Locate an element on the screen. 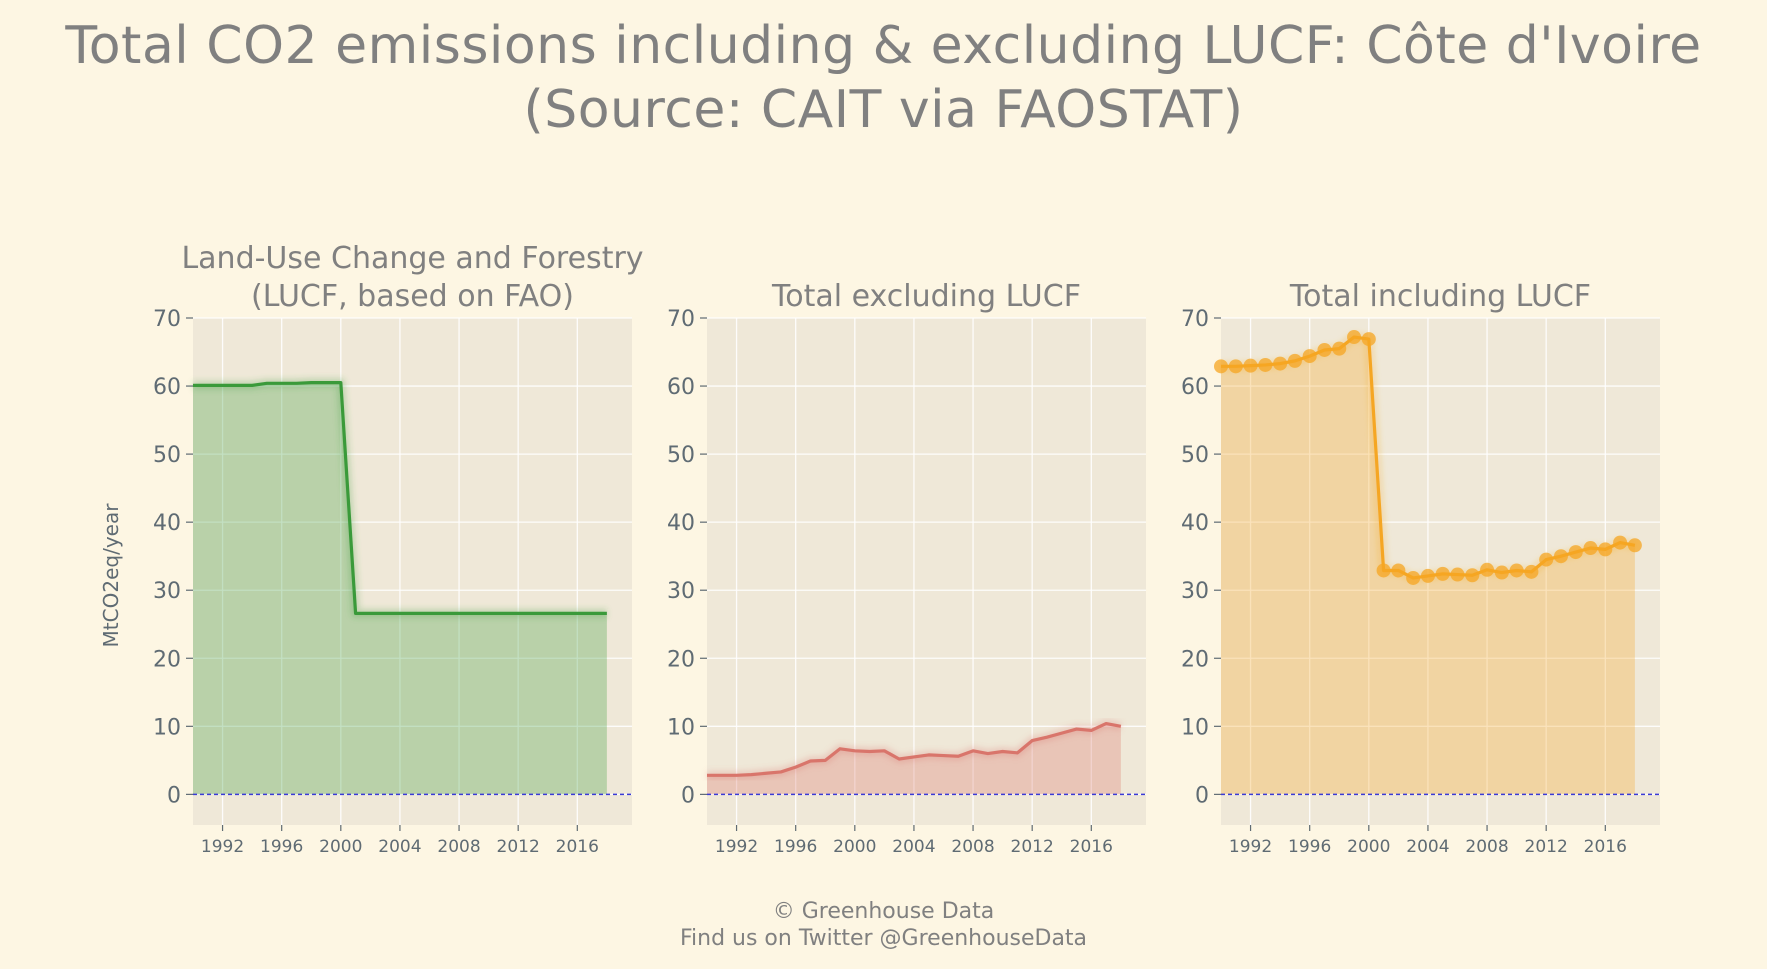 The image size is (1767, 969). chart-title-line-2: (Source: CAIT via FAOSTAT) is located at coordinates (883, 110).